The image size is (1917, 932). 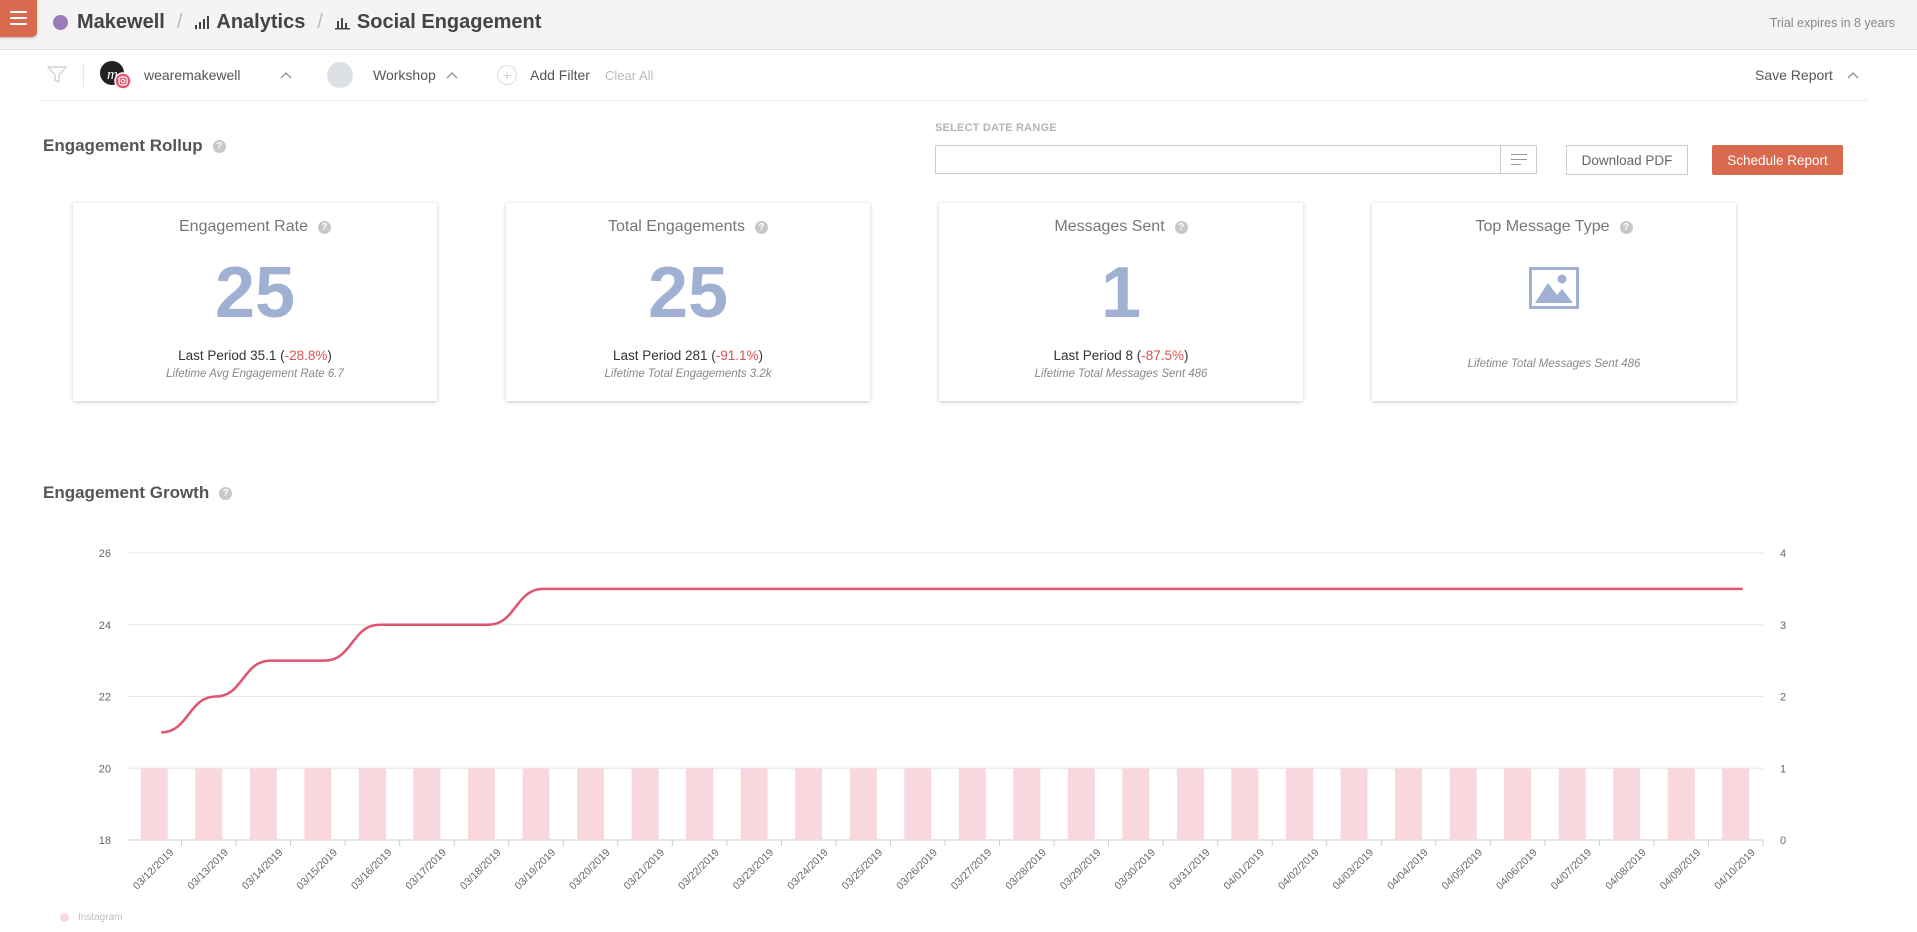 What do you see at coordinates (1627, 160) in the screenshot?
I see `download-pdf-button: Download PDF` at bounding box center [1627, 160].